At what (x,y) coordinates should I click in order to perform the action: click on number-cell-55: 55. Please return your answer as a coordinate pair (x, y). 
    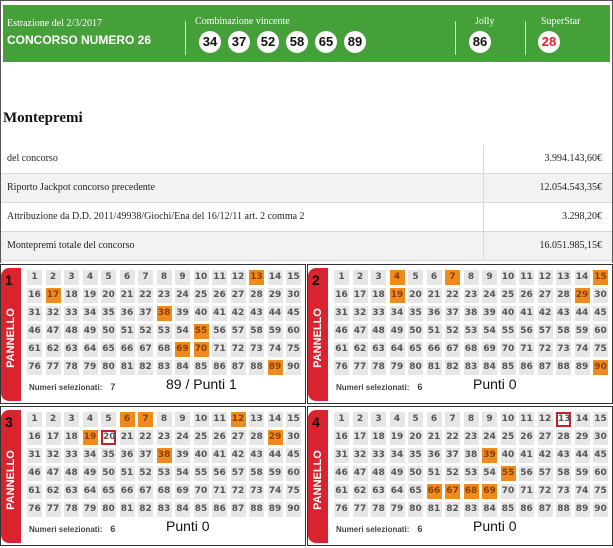
    Looking at the image, I should click on (201, 473).